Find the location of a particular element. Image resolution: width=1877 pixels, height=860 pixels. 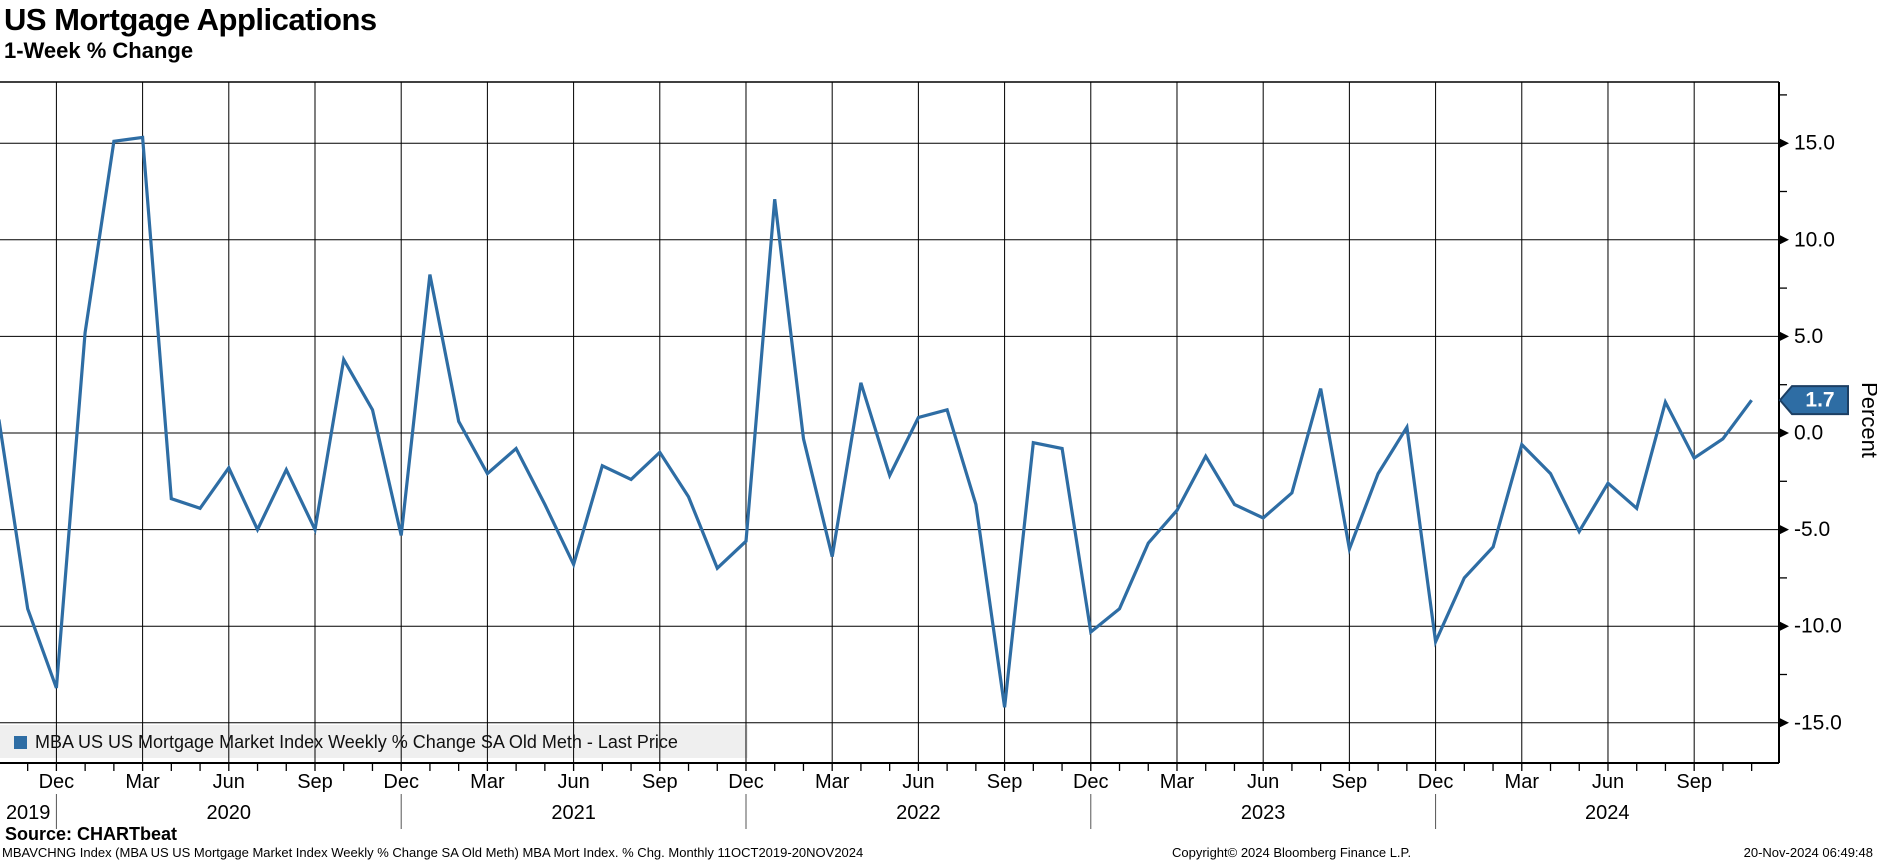

y-tick-label: 0.0 is located at coordinates (1808, 433).